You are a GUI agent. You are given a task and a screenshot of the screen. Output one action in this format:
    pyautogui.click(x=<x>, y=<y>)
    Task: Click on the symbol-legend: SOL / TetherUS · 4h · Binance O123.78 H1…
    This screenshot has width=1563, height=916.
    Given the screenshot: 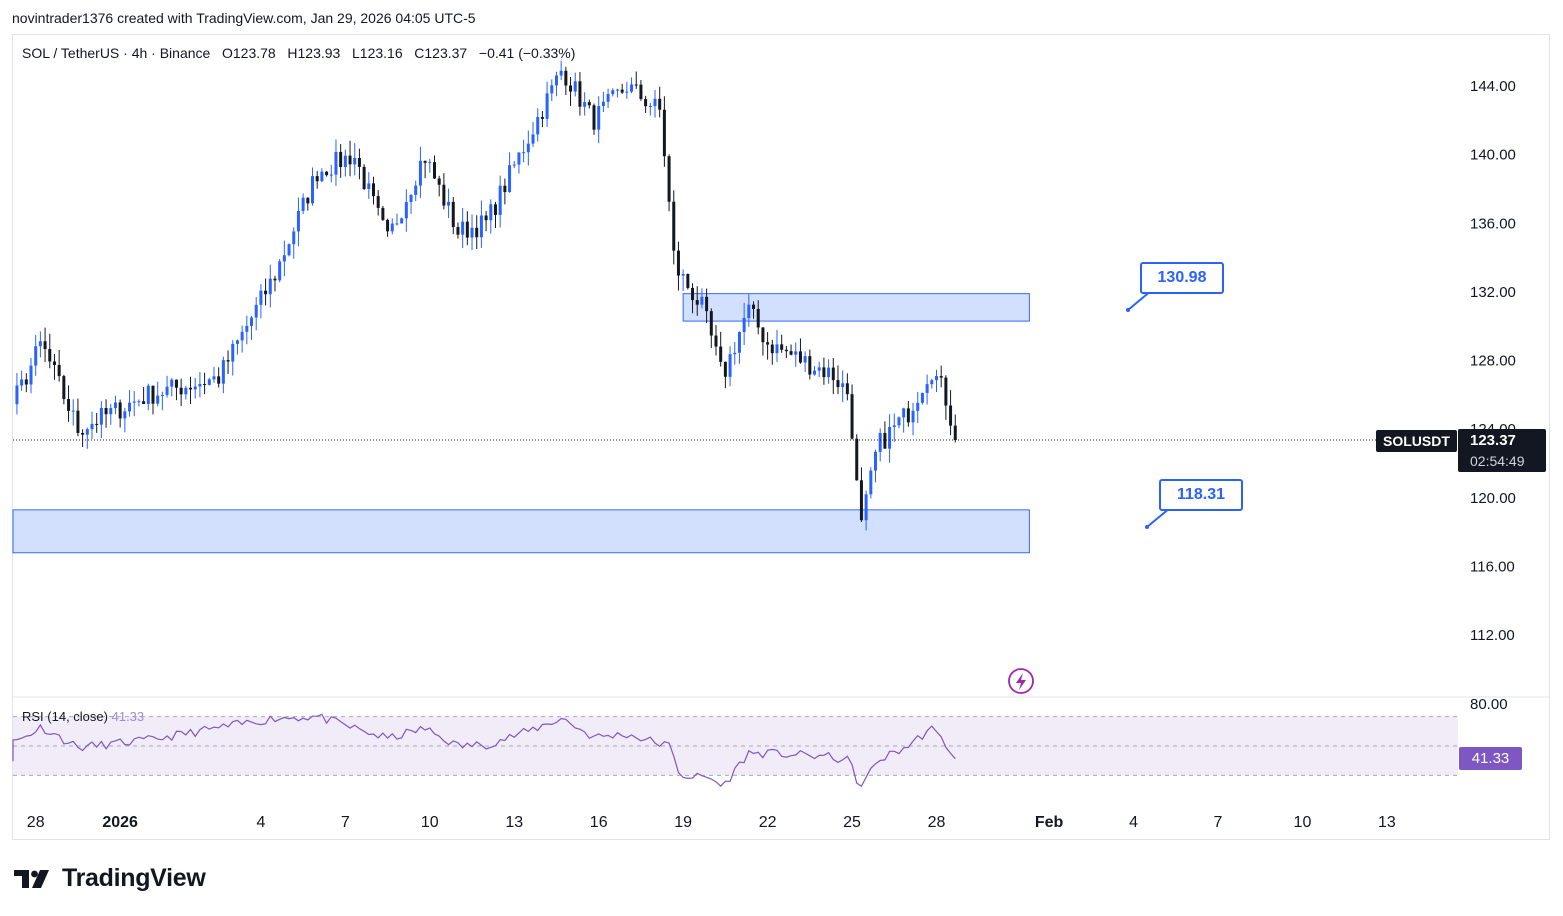 What is the action you would take?
    pyautogui.click(x=299, y=53)
    